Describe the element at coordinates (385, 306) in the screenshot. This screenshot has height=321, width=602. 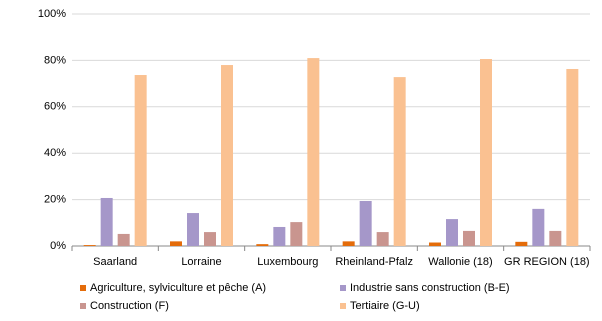
I see `legend-label: Tertiaire (G-U)` at that location.